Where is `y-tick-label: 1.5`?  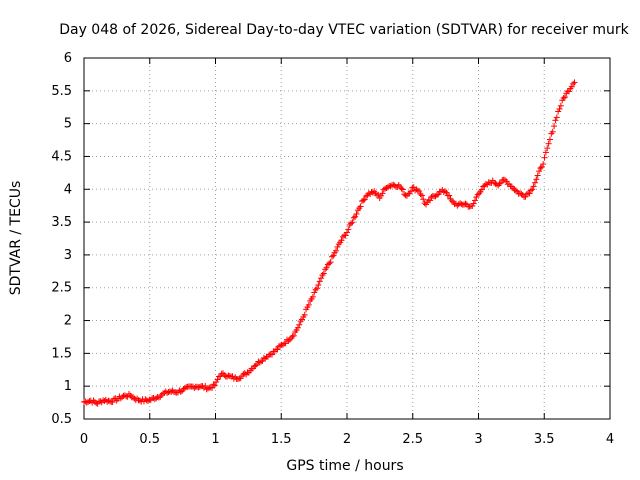 y-tick-label: 1.5 is located at coordinates (61, 353).